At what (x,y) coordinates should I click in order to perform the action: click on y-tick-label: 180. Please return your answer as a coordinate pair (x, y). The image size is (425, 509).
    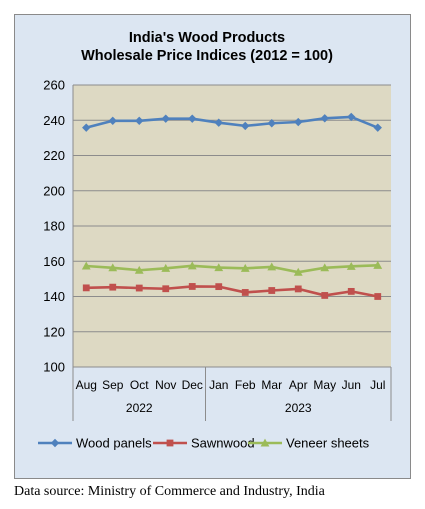
    Looking at the image, I should click on (54, 226).